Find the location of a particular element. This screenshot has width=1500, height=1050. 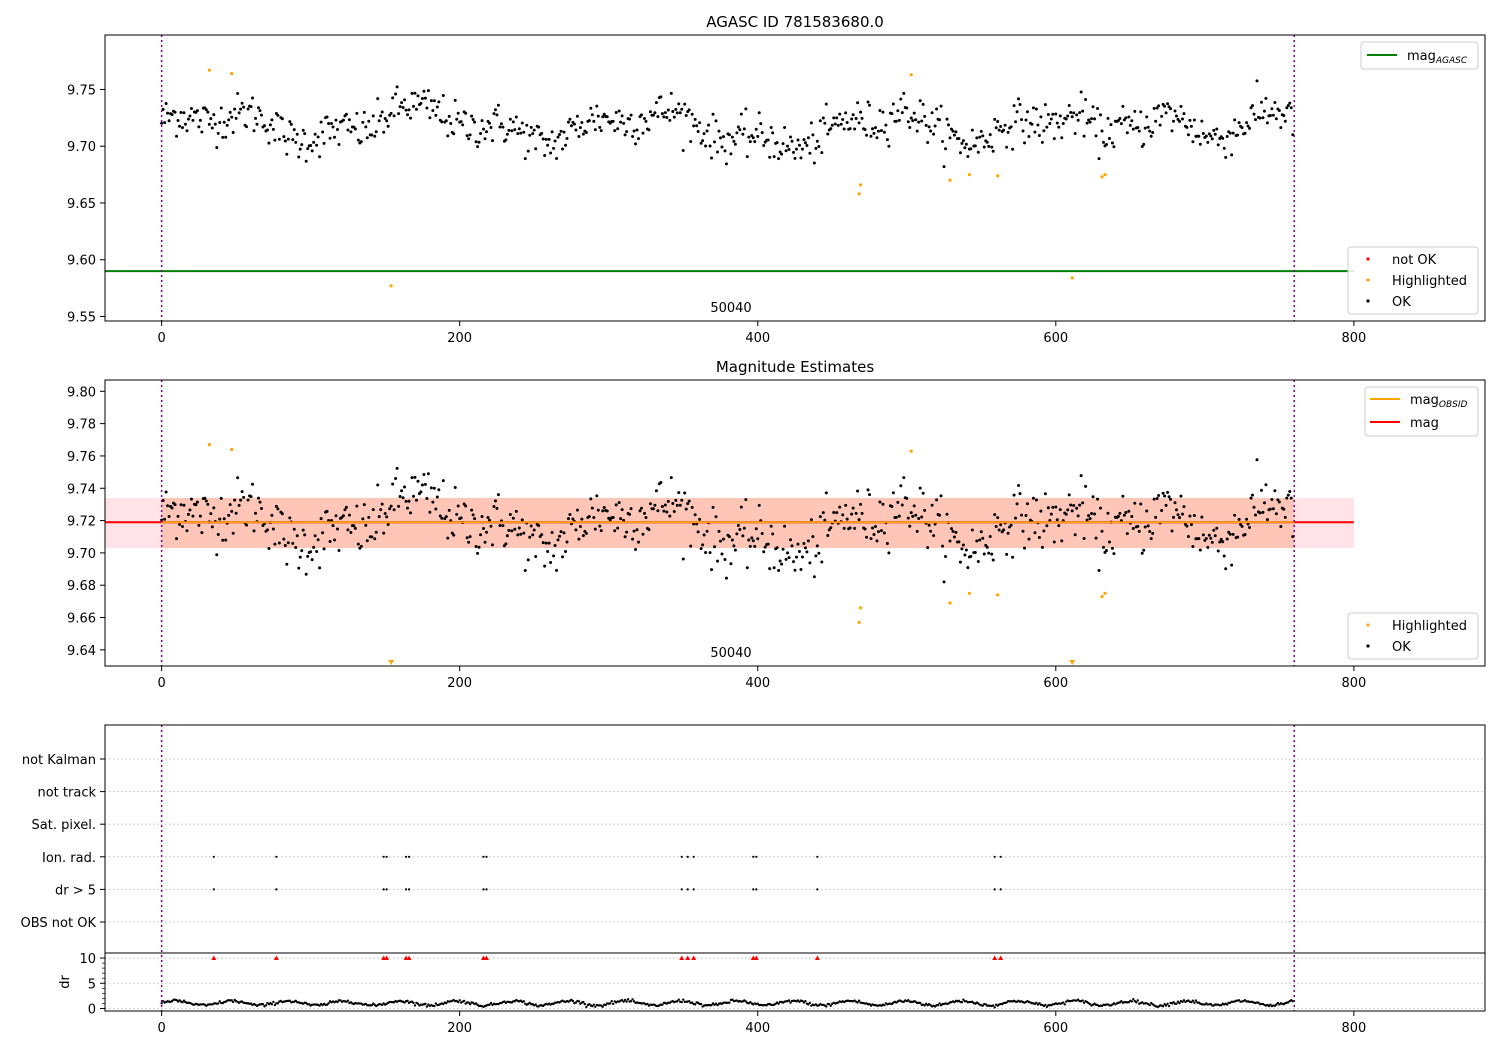

x-tick-label: 600 is located at coordinates (1055, 683).